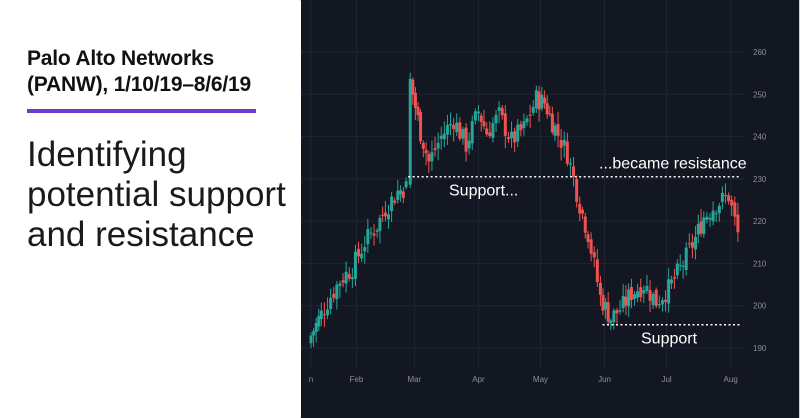 Image resolution: width=800 pixels, height=418 pixels. What do you see at coordinates (357, 379) in the screenshot?
I see `x-tick-label: Feb` at bounding box center [357, 379].